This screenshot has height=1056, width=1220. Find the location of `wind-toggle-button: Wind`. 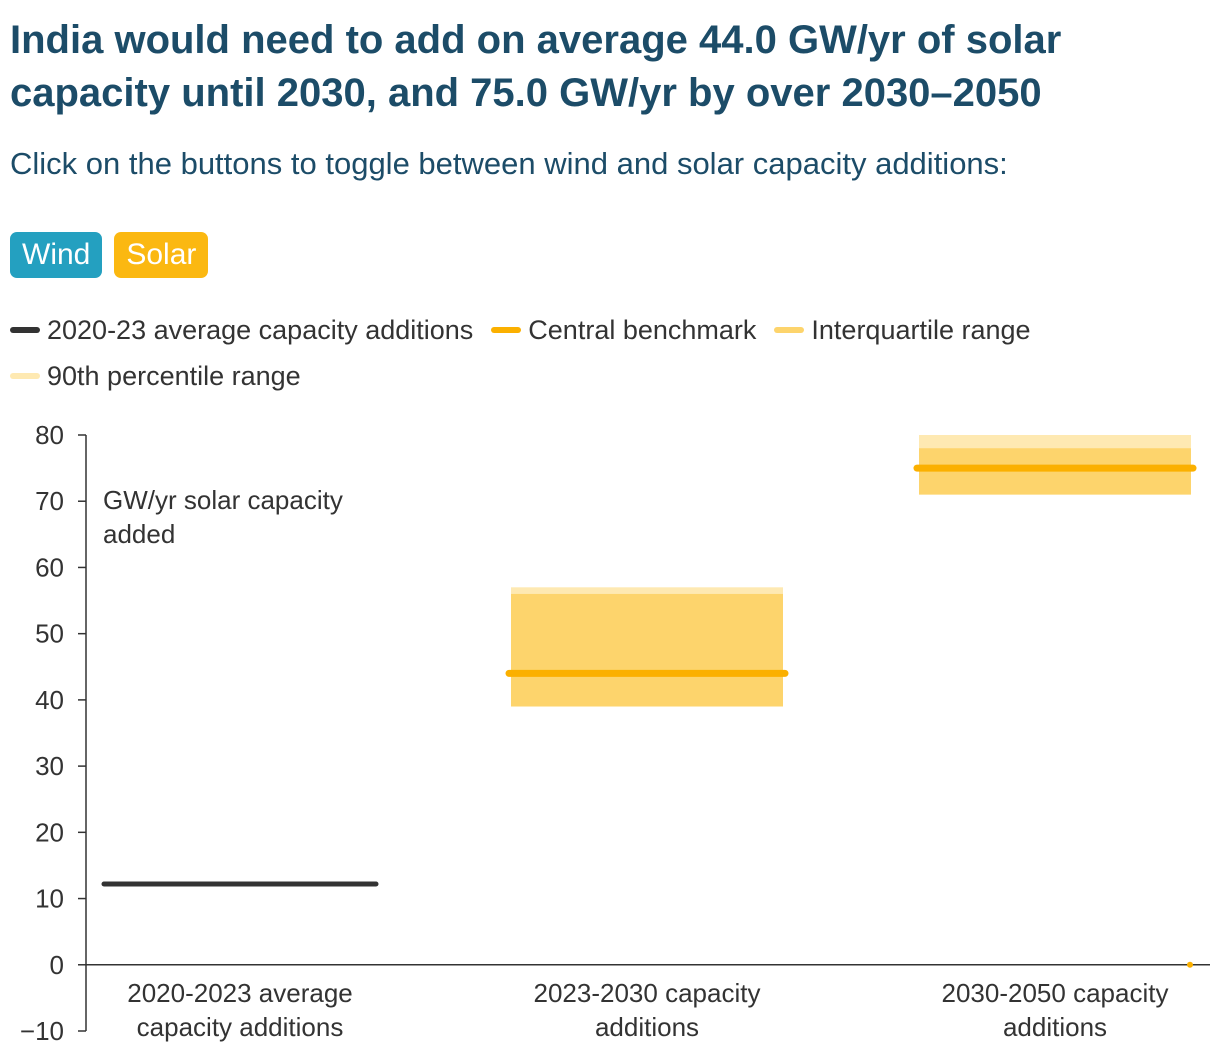

wind-toggle-button: Wind is located at coordinates (56, 255).